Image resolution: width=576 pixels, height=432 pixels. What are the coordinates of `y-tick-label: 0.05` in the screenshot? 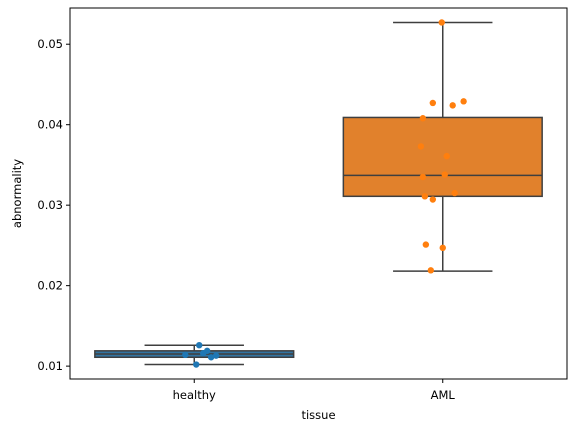 It's located at (50, 44).